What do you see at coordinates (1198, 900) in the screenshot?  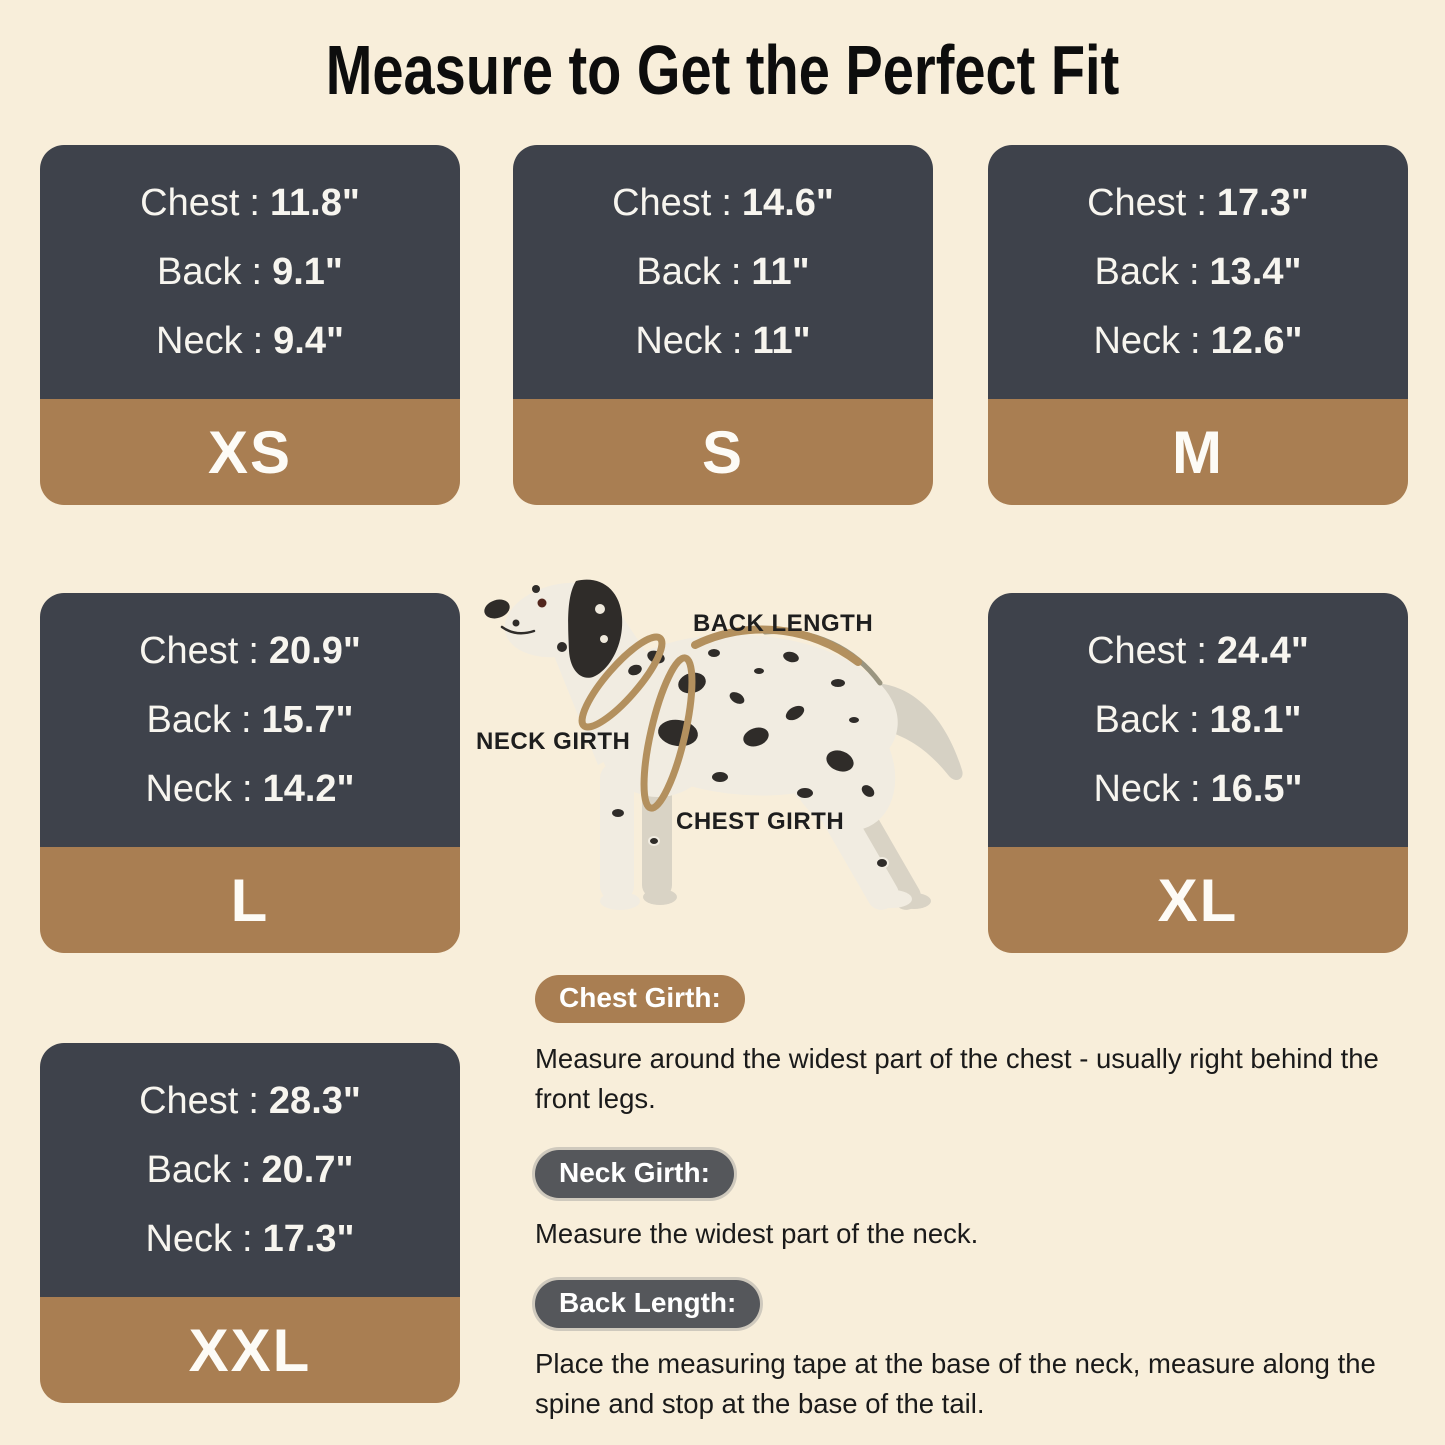 I see `size-label: XL` at bounding box center [1198, 900].